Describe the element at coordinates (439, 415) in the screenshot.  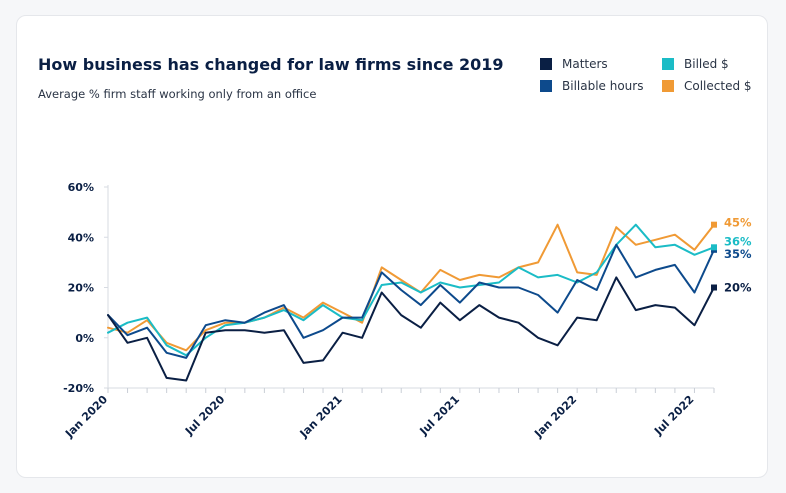
I see `x-tick-label: Jul 2021` at that location.